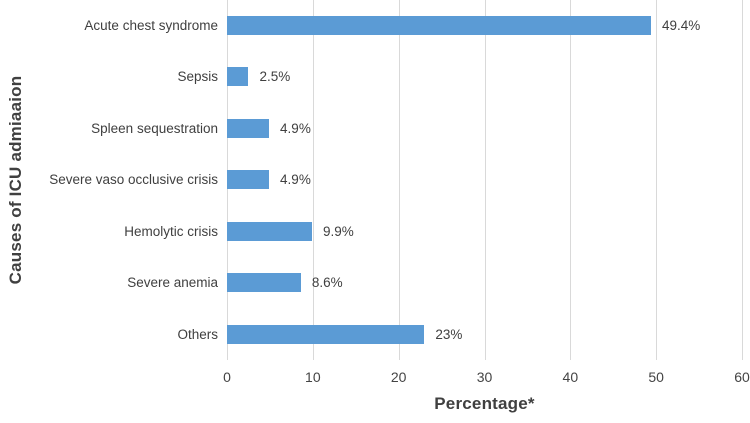  I want to click on x-tick-label-60: 60, so click(742, 377).